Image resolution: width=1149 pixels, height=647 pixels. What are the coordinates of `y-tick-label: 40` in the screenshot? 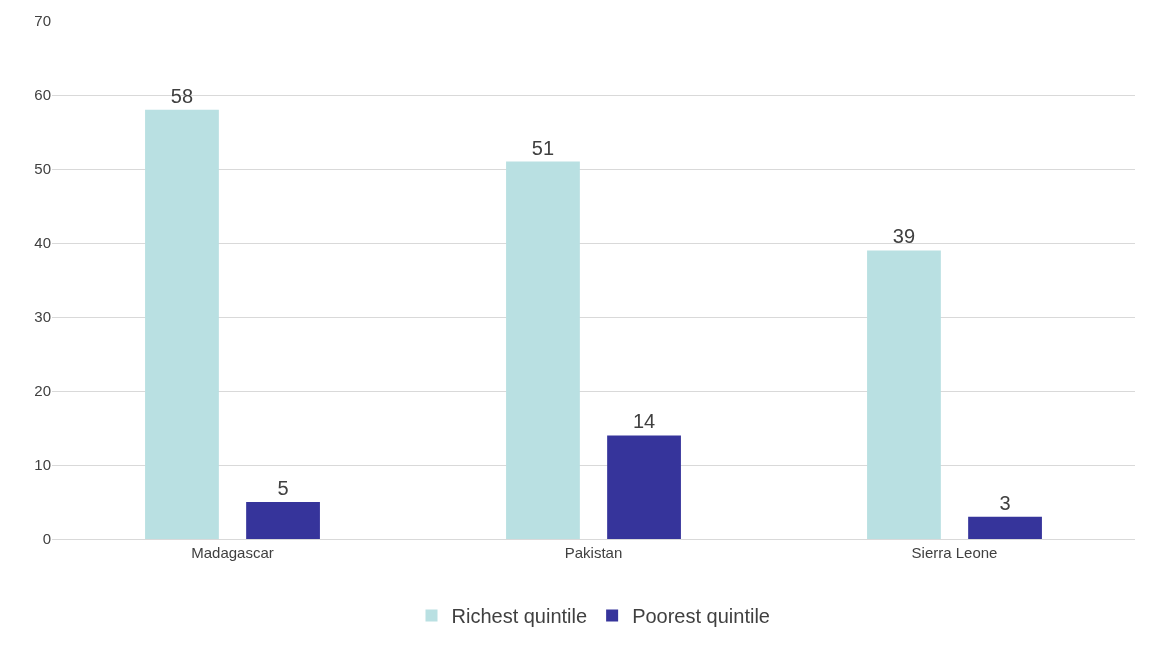 It's located at (42, 243).